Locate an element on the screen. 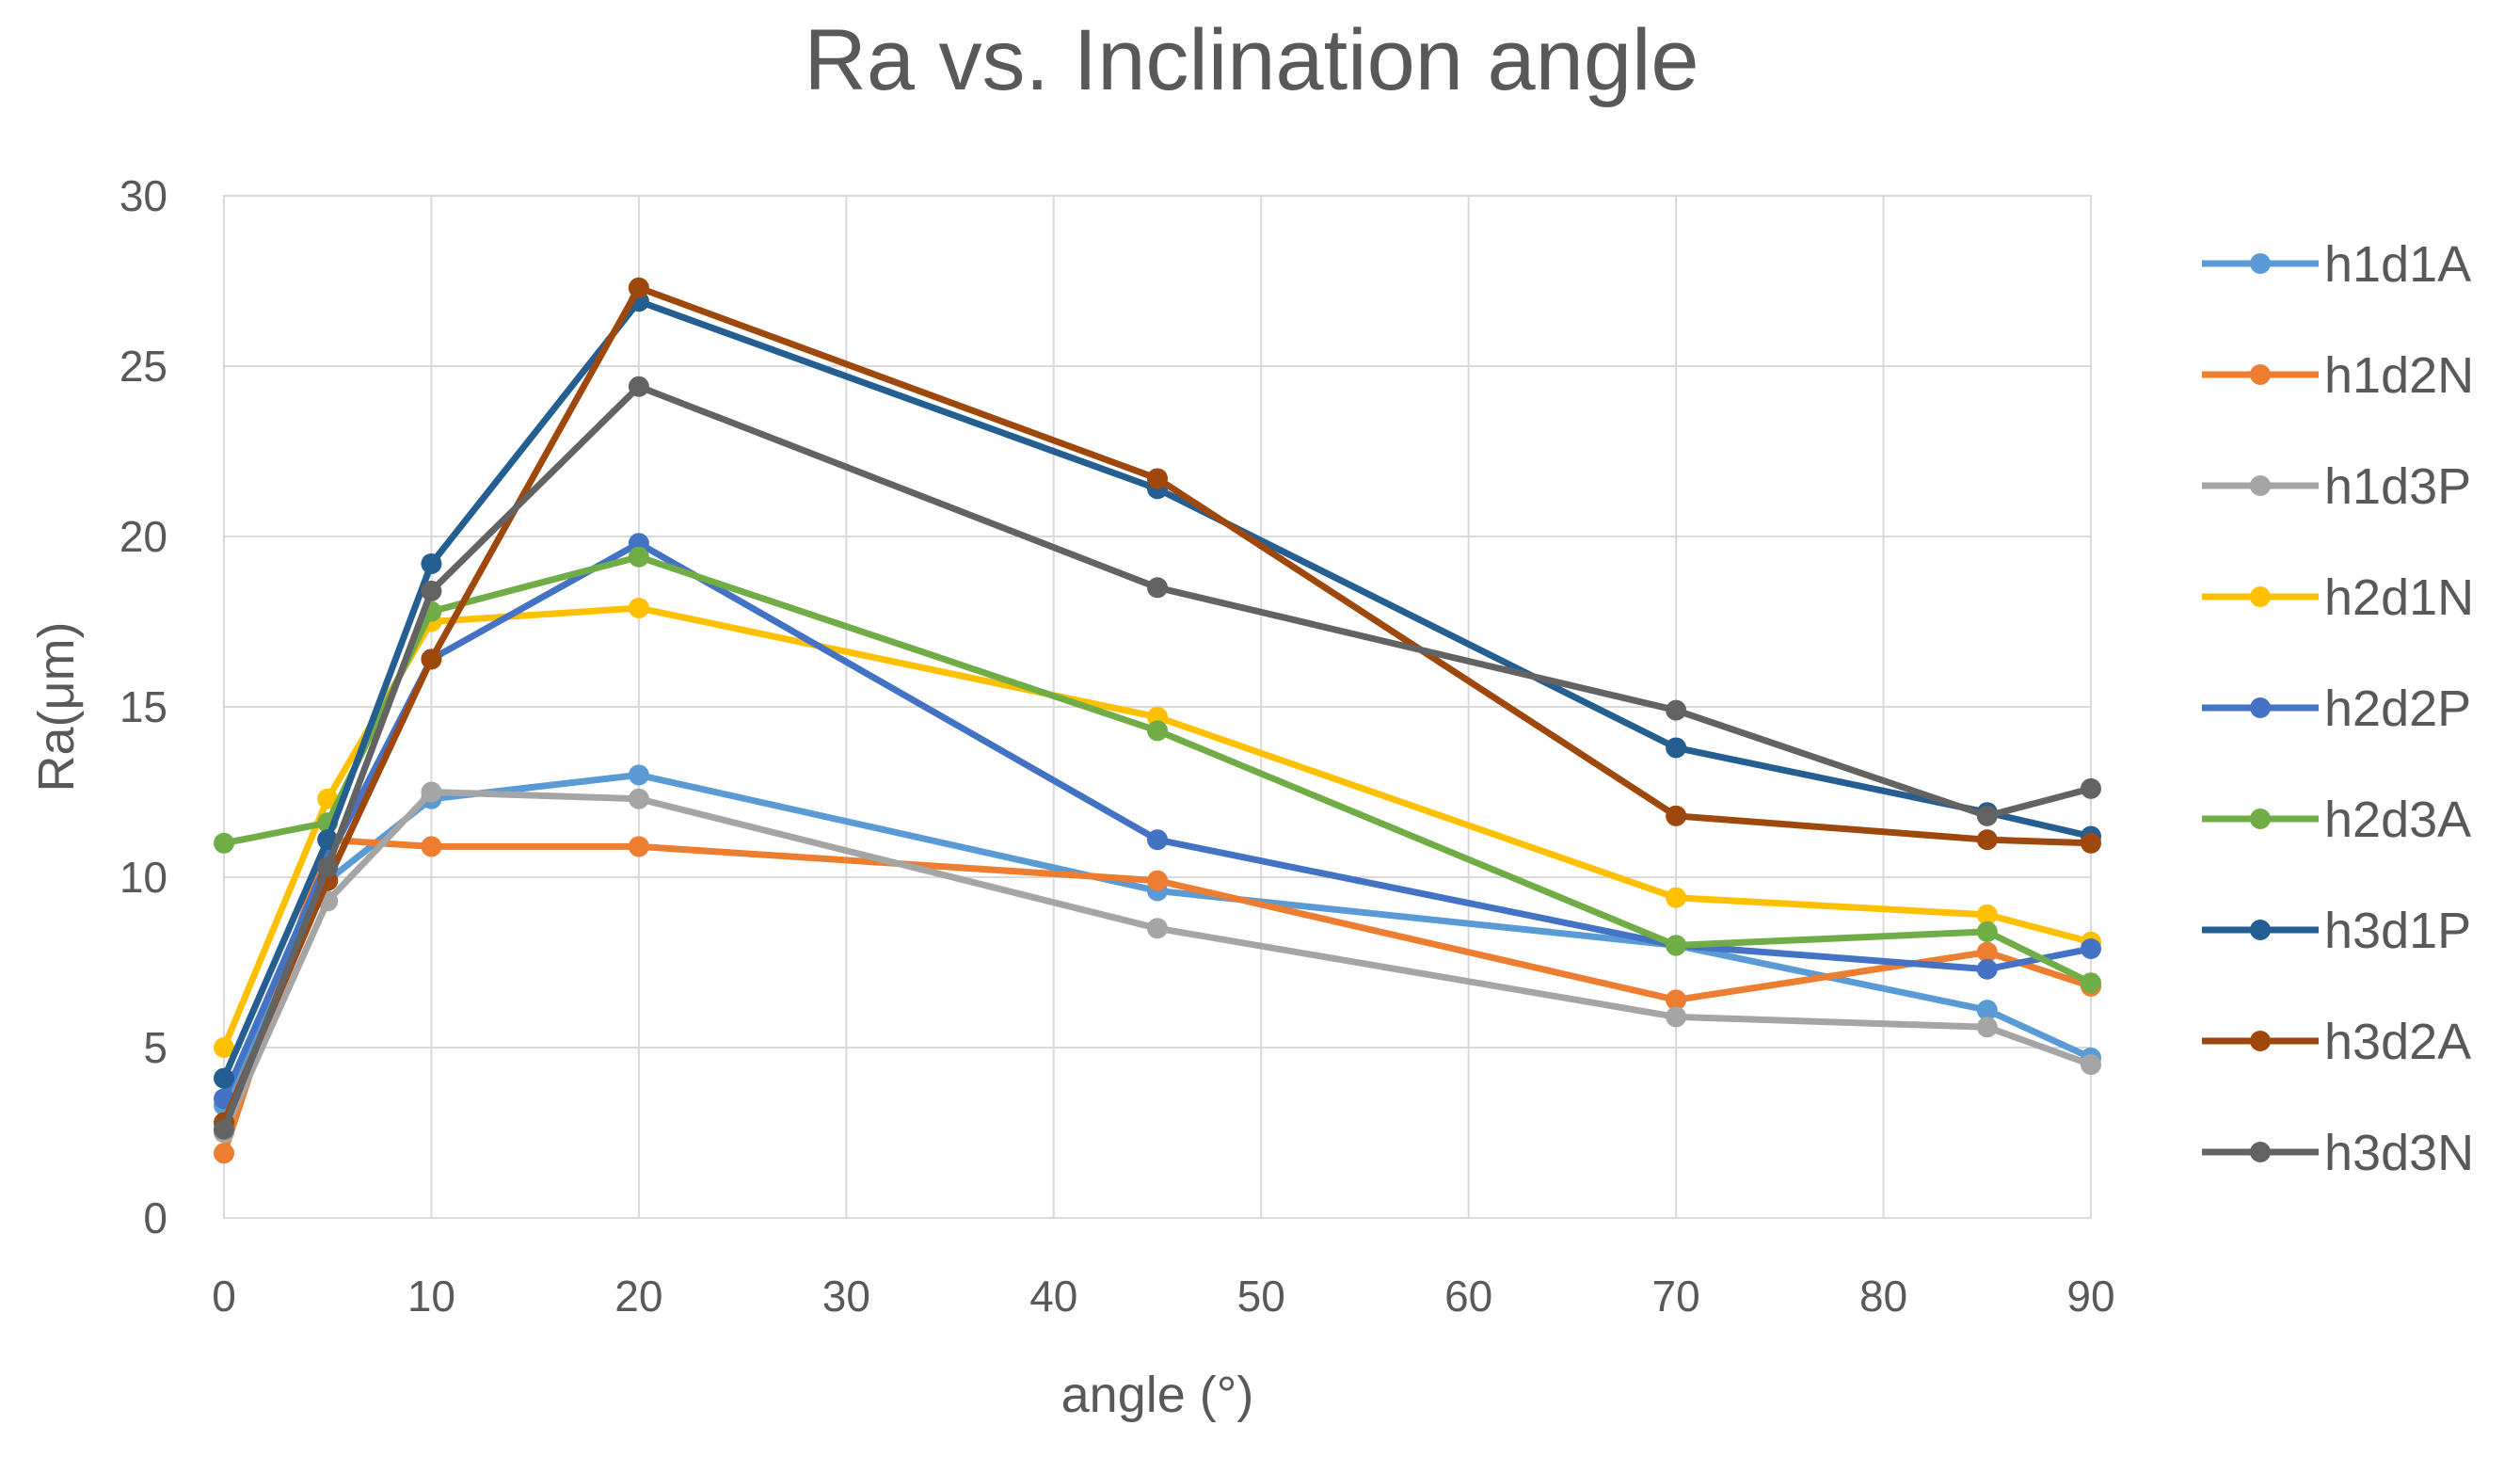  y-axis-title: Ra(μm) is located at coordinates (56, 707).